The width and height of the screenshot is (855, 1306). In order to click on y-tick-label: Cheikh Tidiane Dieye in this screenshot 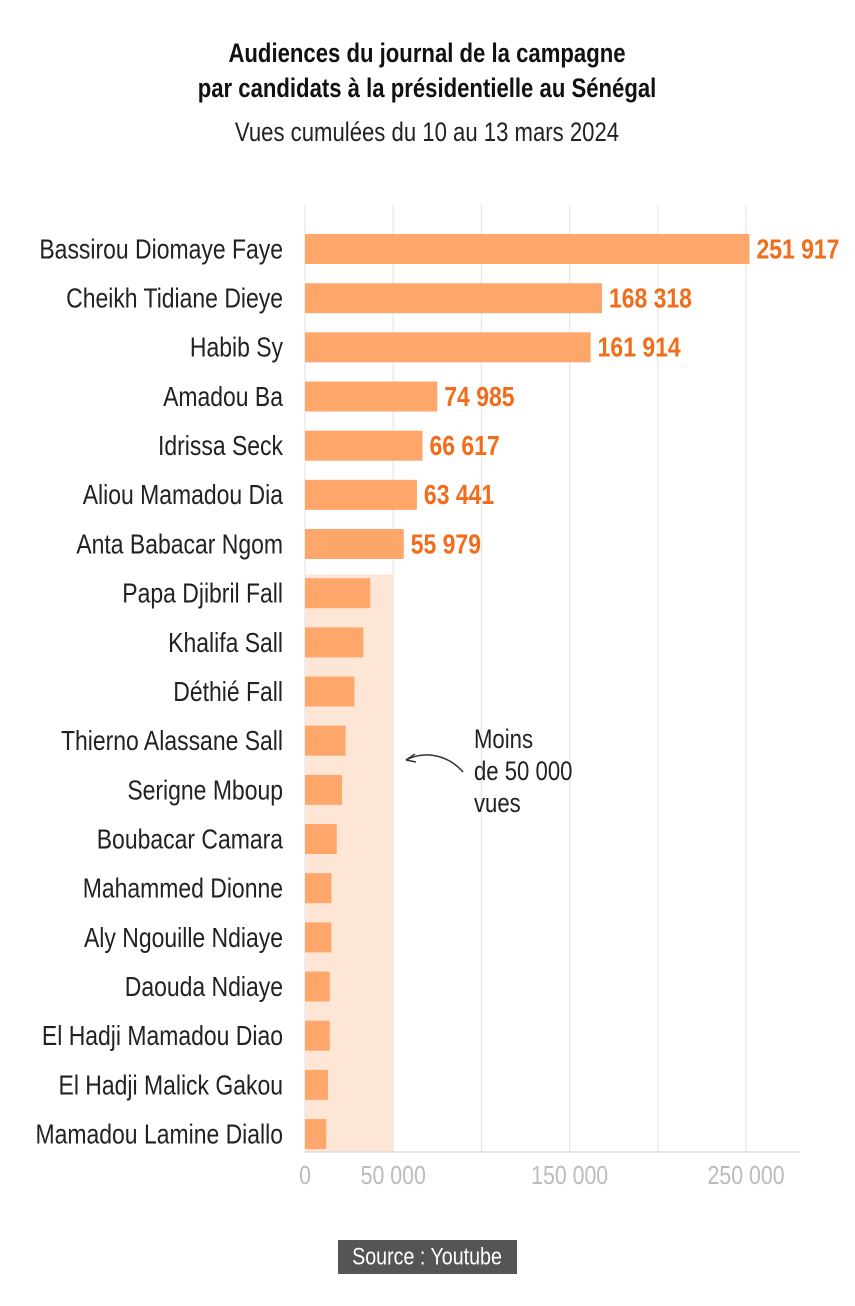, I will do `click(174, 299)`.